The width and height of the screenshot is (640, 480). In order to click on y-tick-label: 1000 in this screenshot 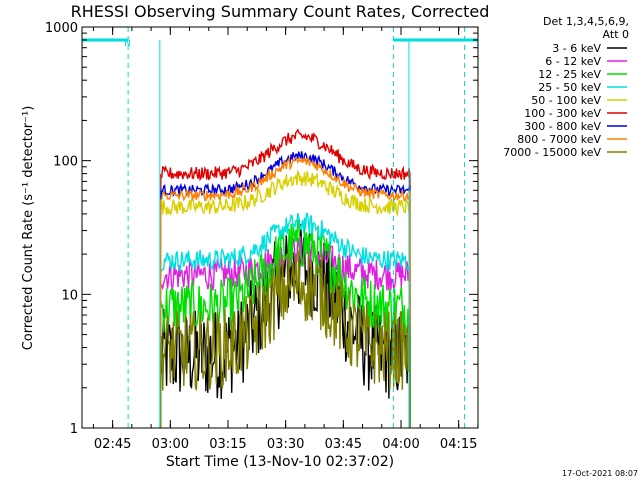, I will do `click(61, 28)`.